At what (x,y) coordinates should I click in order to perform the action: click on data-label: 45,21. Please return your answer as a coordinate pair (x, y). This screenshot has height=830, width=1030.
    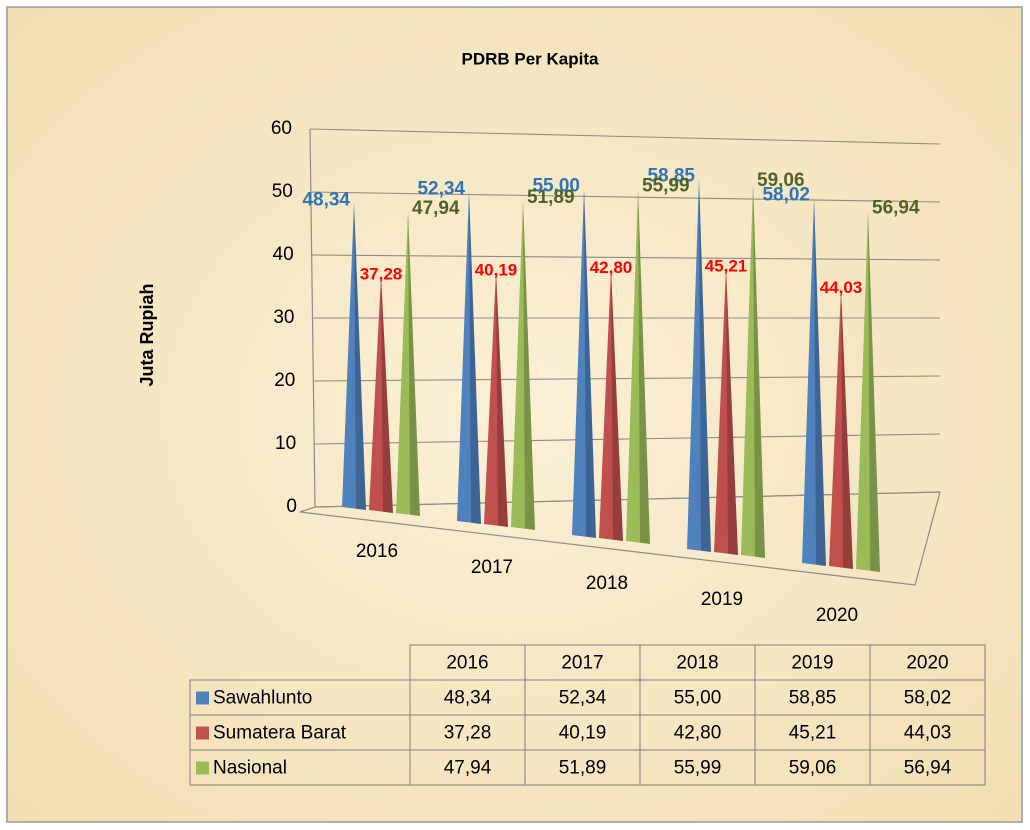
    Looking at the image, I should click on (726, 266).